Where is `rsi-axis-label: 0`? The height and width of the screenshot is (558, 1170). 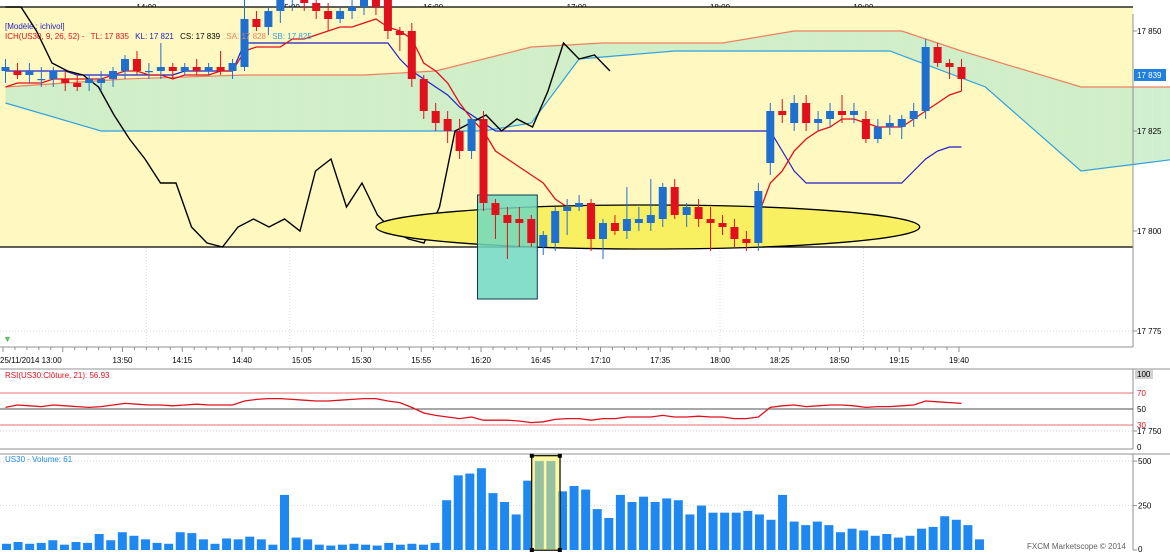 rsi-axis-label: 0 is located at coordinates (1139, 447).